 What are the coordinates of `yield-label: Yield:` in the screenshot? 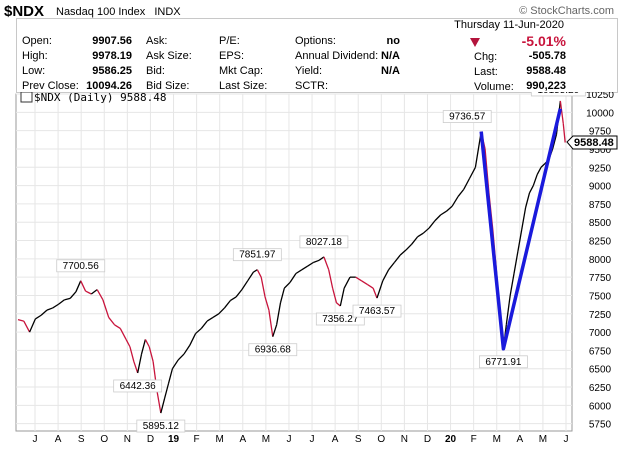 It's located at (309, 71).